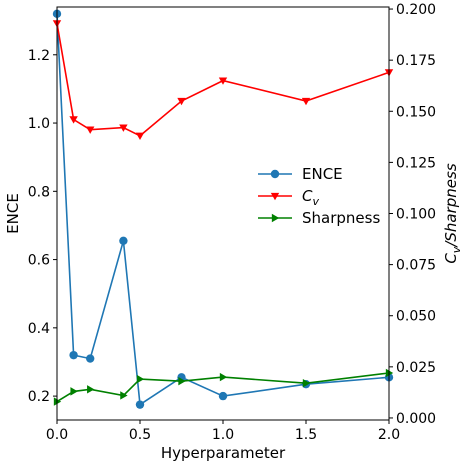 The width and height of the screenshot is (467, 468). I want to click on y-left-tick-label-3: 0.8, so click(39, 192).